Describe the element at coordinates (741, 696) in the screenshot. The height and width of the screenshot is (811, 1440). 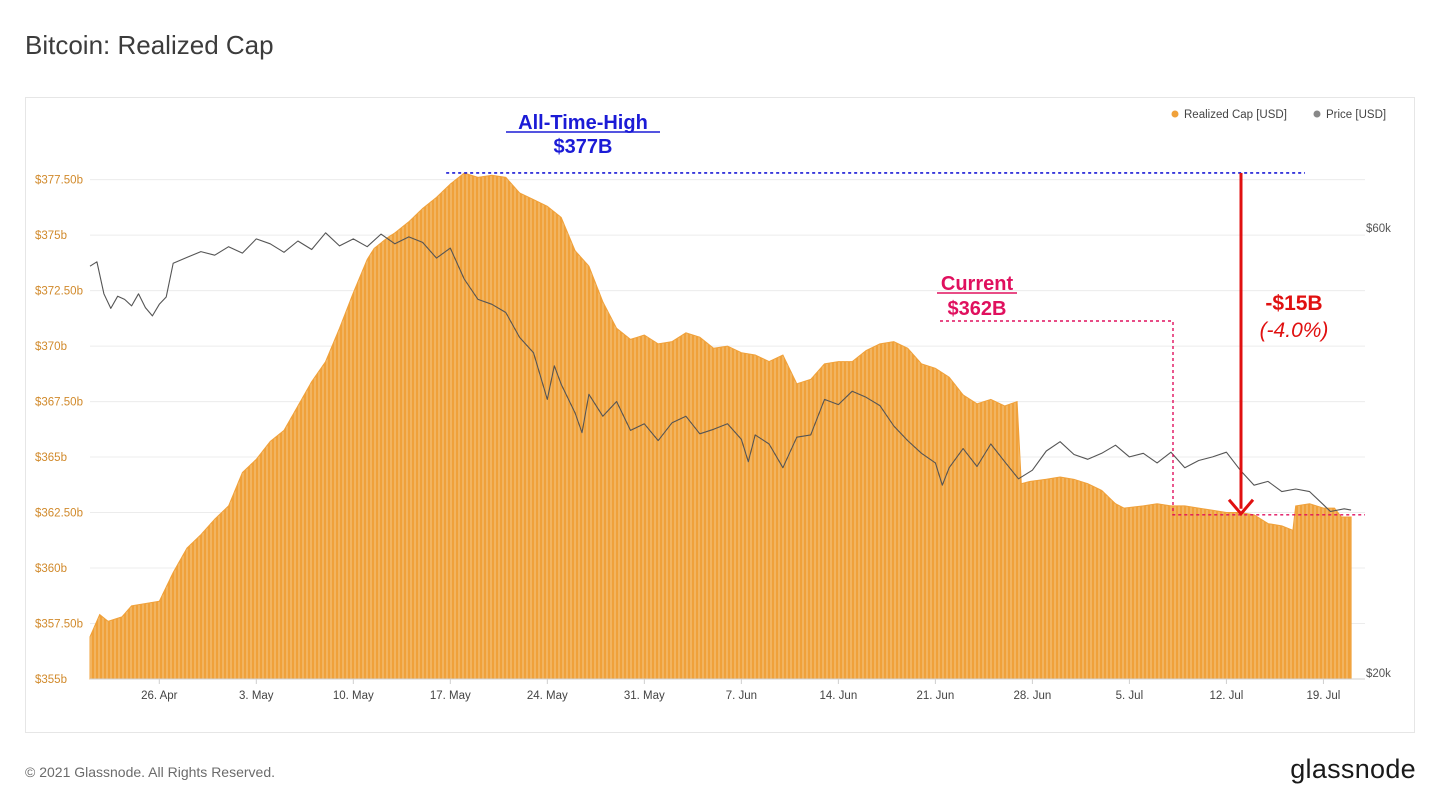
I see `x-tick-label: 7. Jun` at that location.